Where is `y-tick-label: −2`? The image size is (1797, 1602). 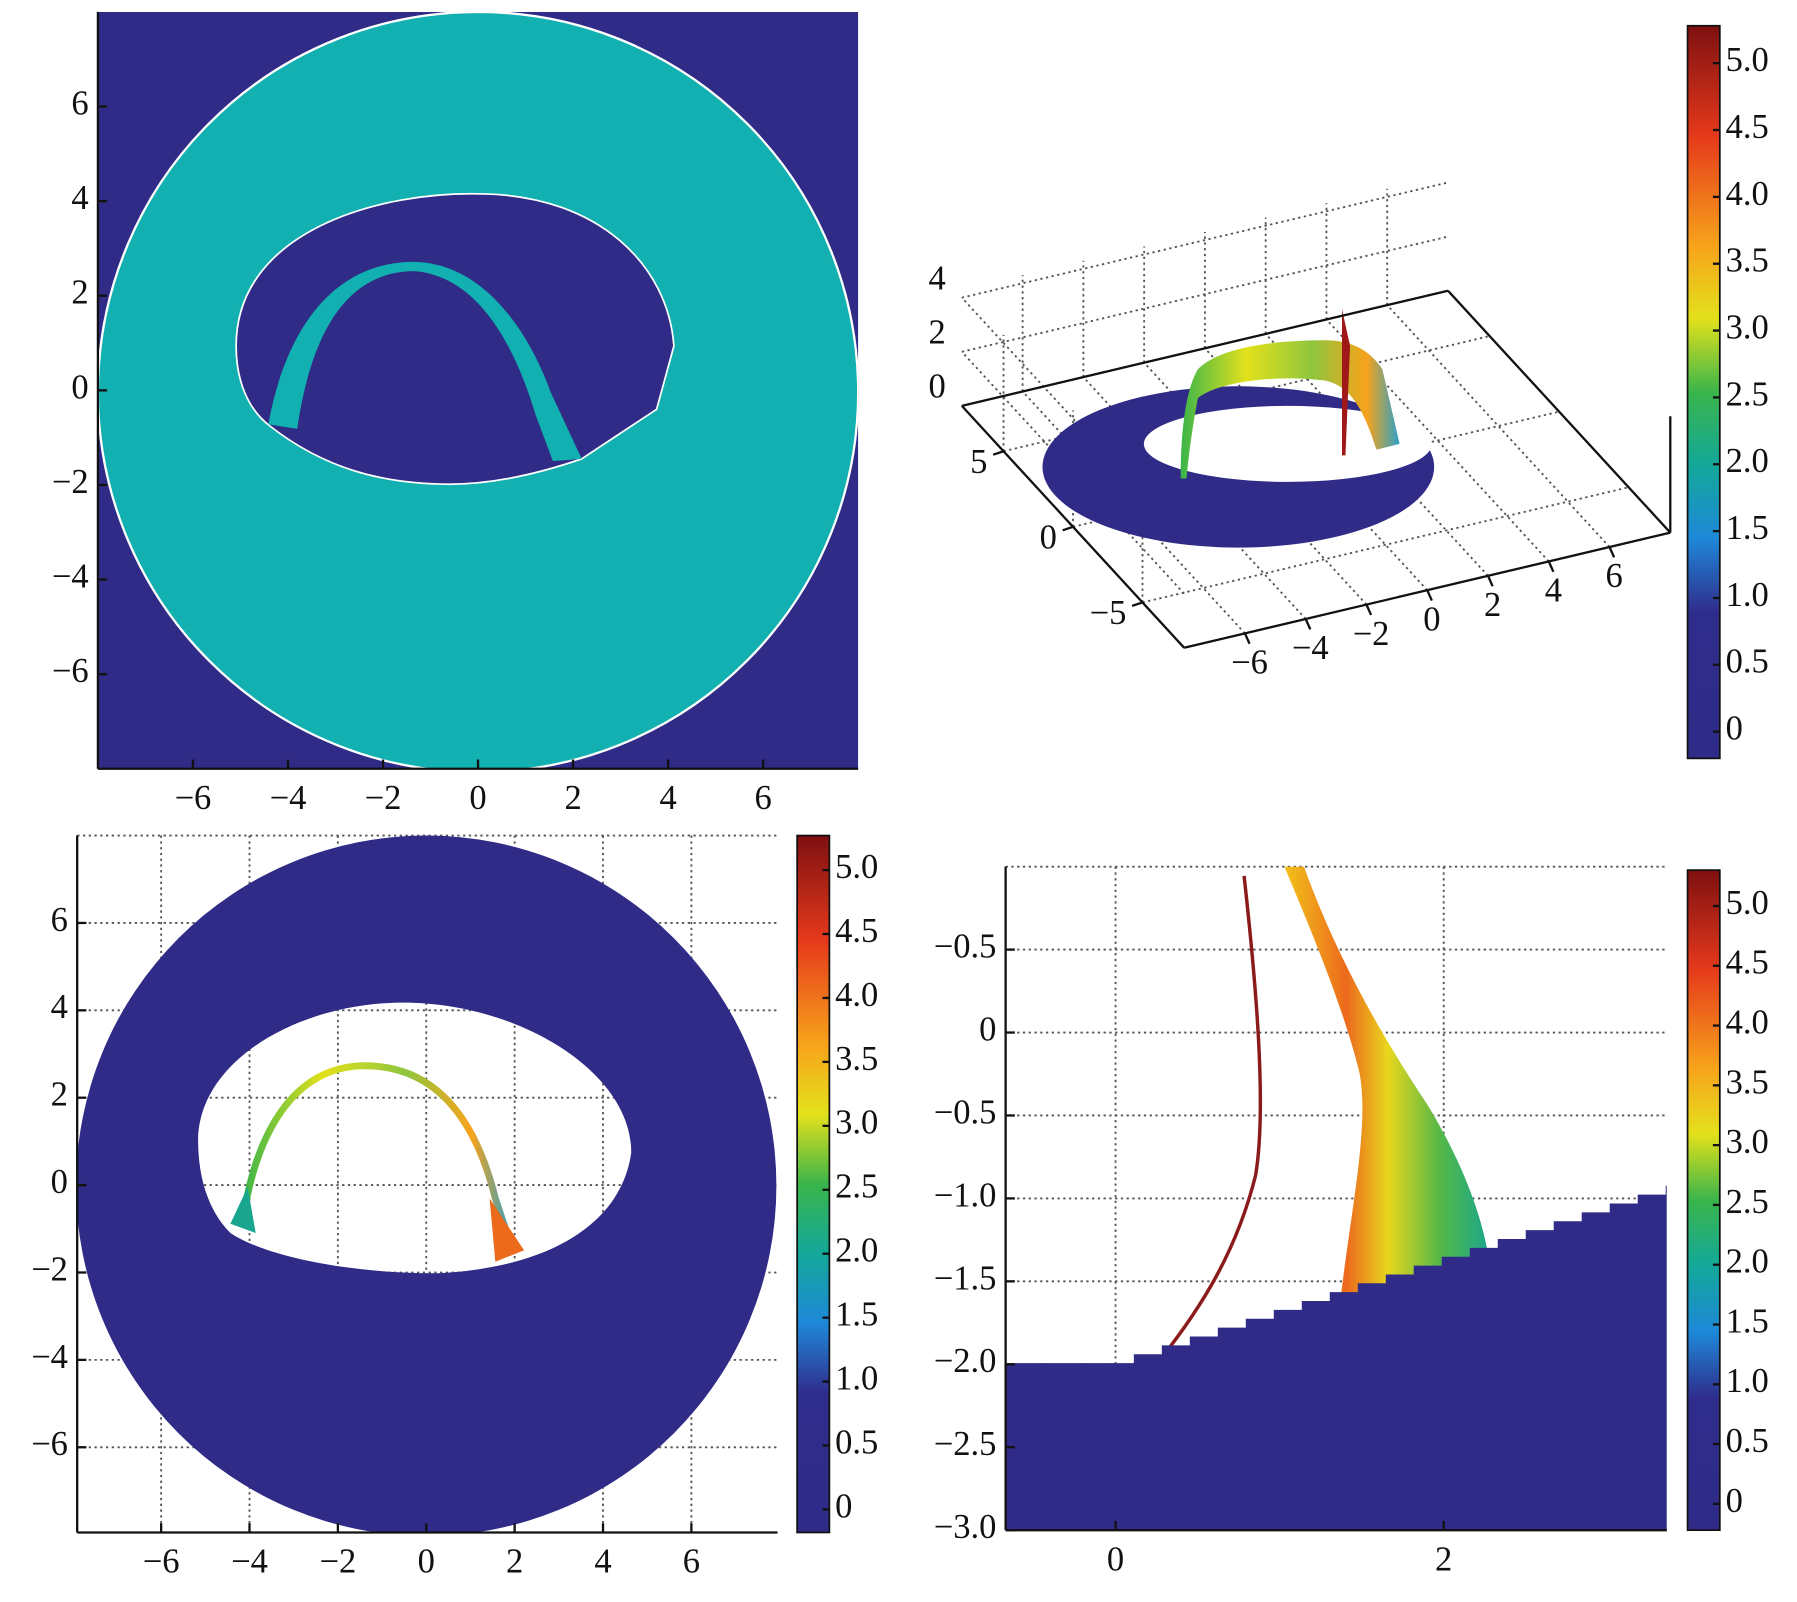
y-tick-label: −2 is located at coordinates (70, 482).